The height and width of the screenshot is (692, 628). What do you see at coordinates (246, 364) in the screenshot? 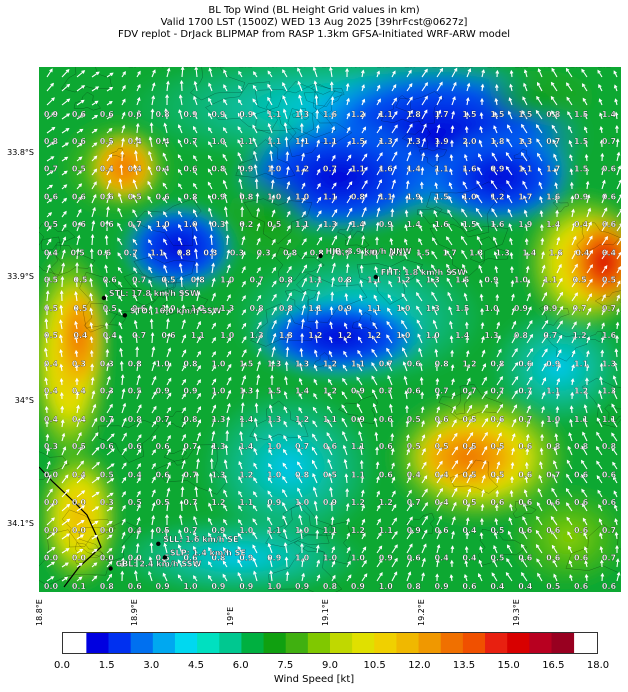
I see `grid-value: 1.5` at bounding box center [246, 364].